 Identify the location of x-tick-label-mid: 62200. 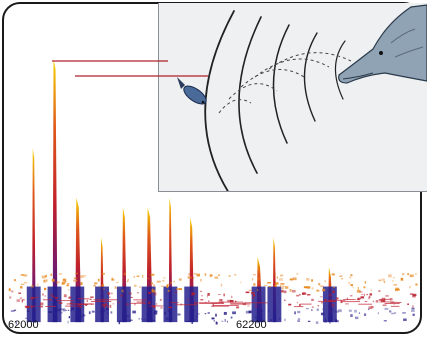
(251, 325).